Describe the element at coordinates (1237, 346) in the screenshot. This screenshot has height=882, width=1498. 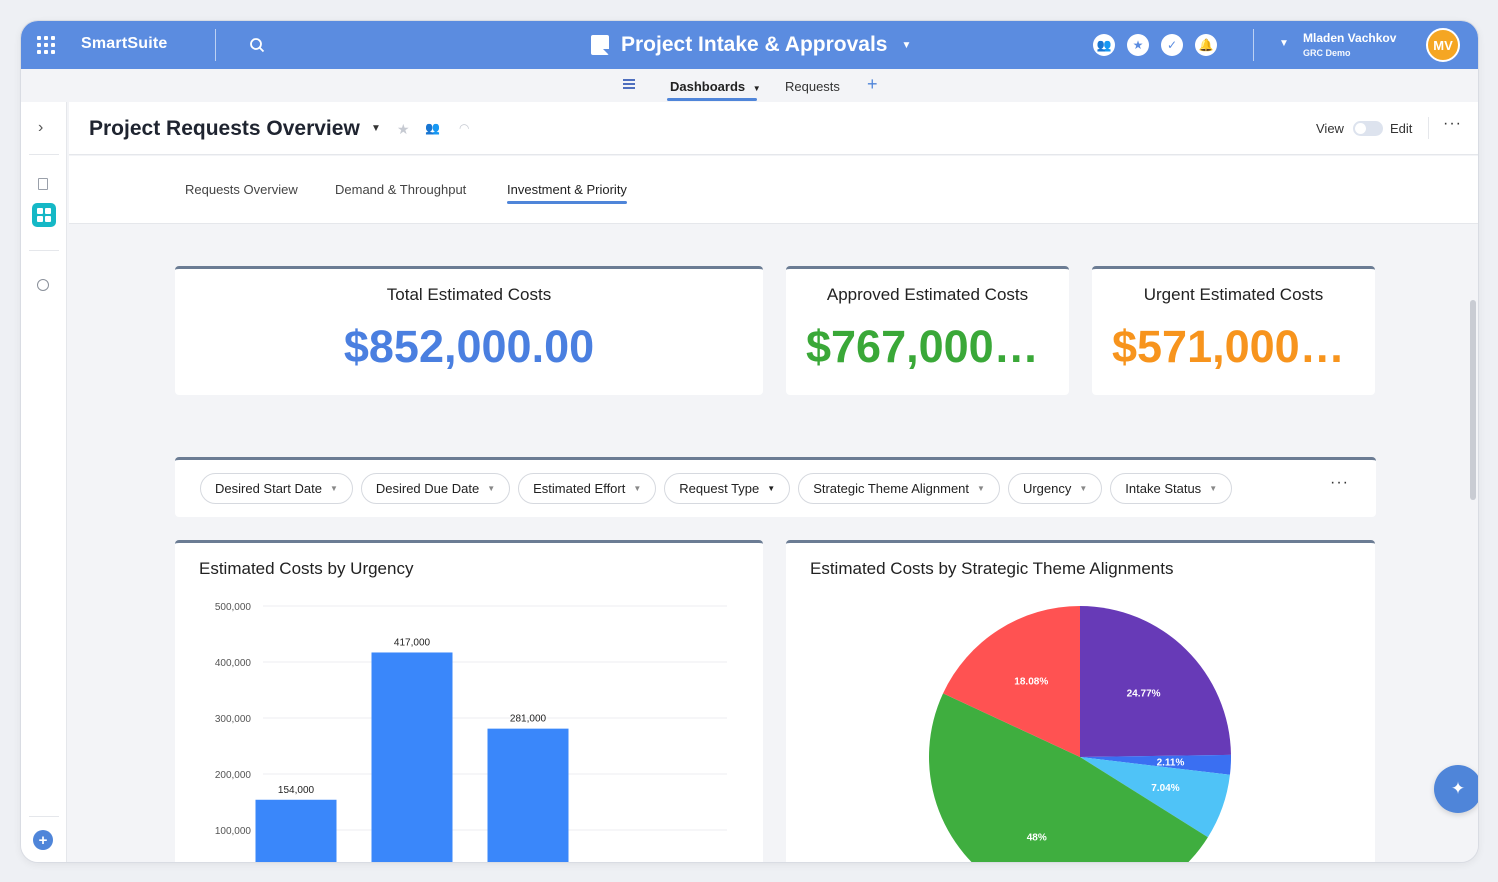
I see `kpi-value: $571,000.00` at that location.